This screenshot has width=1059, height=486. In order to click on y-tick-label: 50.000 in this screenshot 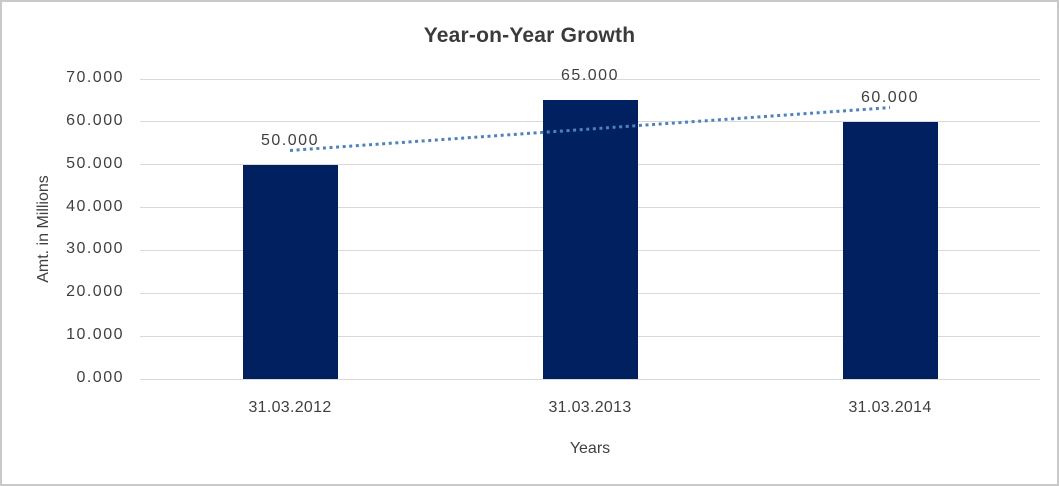, I will do `click(95, 163)`.